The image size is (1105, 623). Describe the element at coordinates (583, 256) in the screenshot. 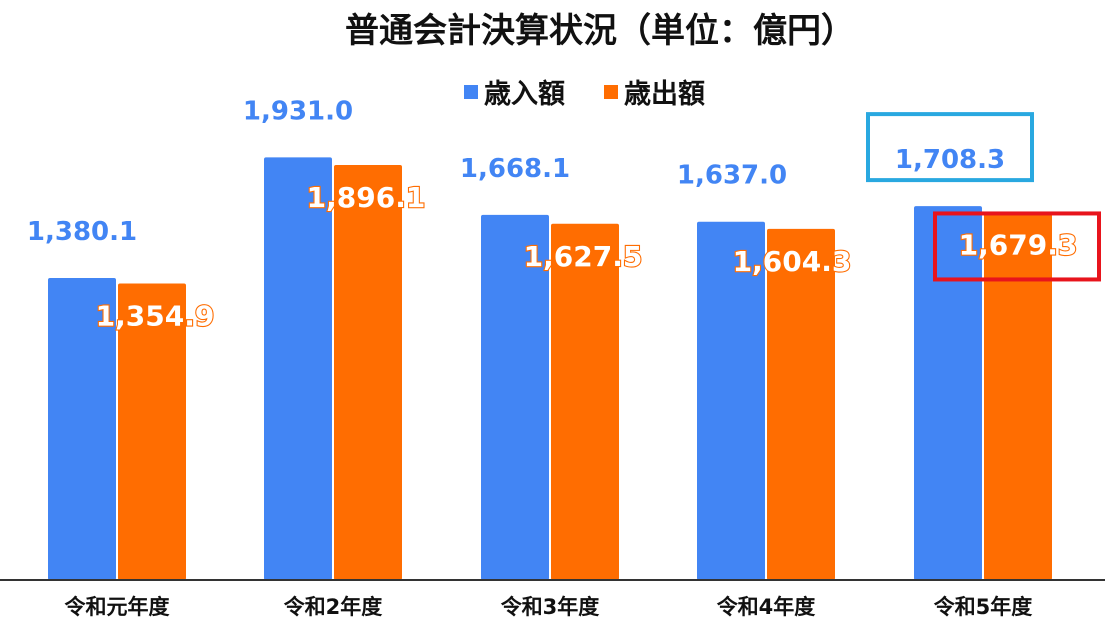

I see `value-label-expense-3: 1,627.5` at that location.